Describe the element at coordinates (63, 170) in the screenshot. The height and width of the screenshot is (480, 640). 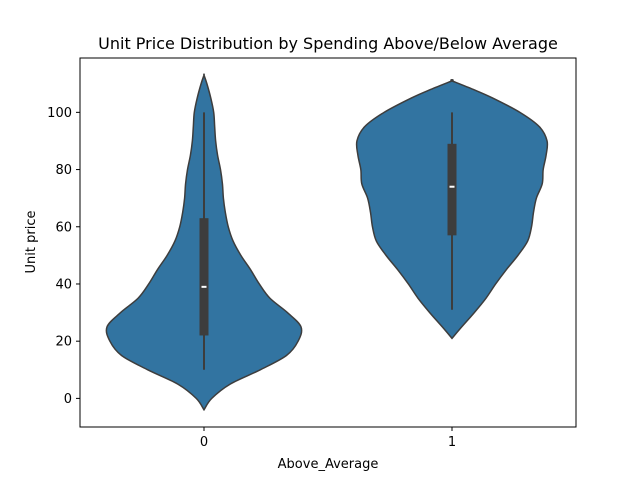
I see `y-tick-label: 80` at that location.